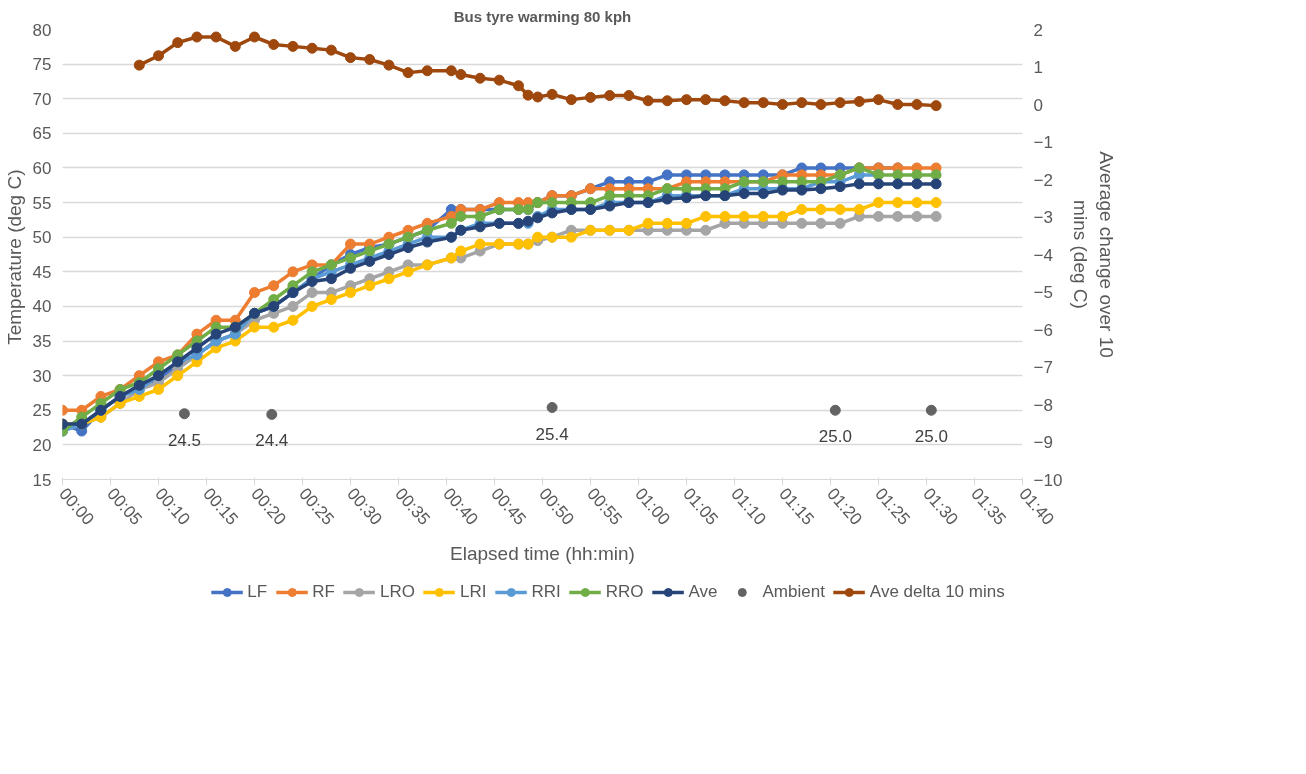 This screenshot has height=774, width=1306. Describe the element at coordinates (42, 168) in the screenshot. I see `y-tick-label: 60` at that location.